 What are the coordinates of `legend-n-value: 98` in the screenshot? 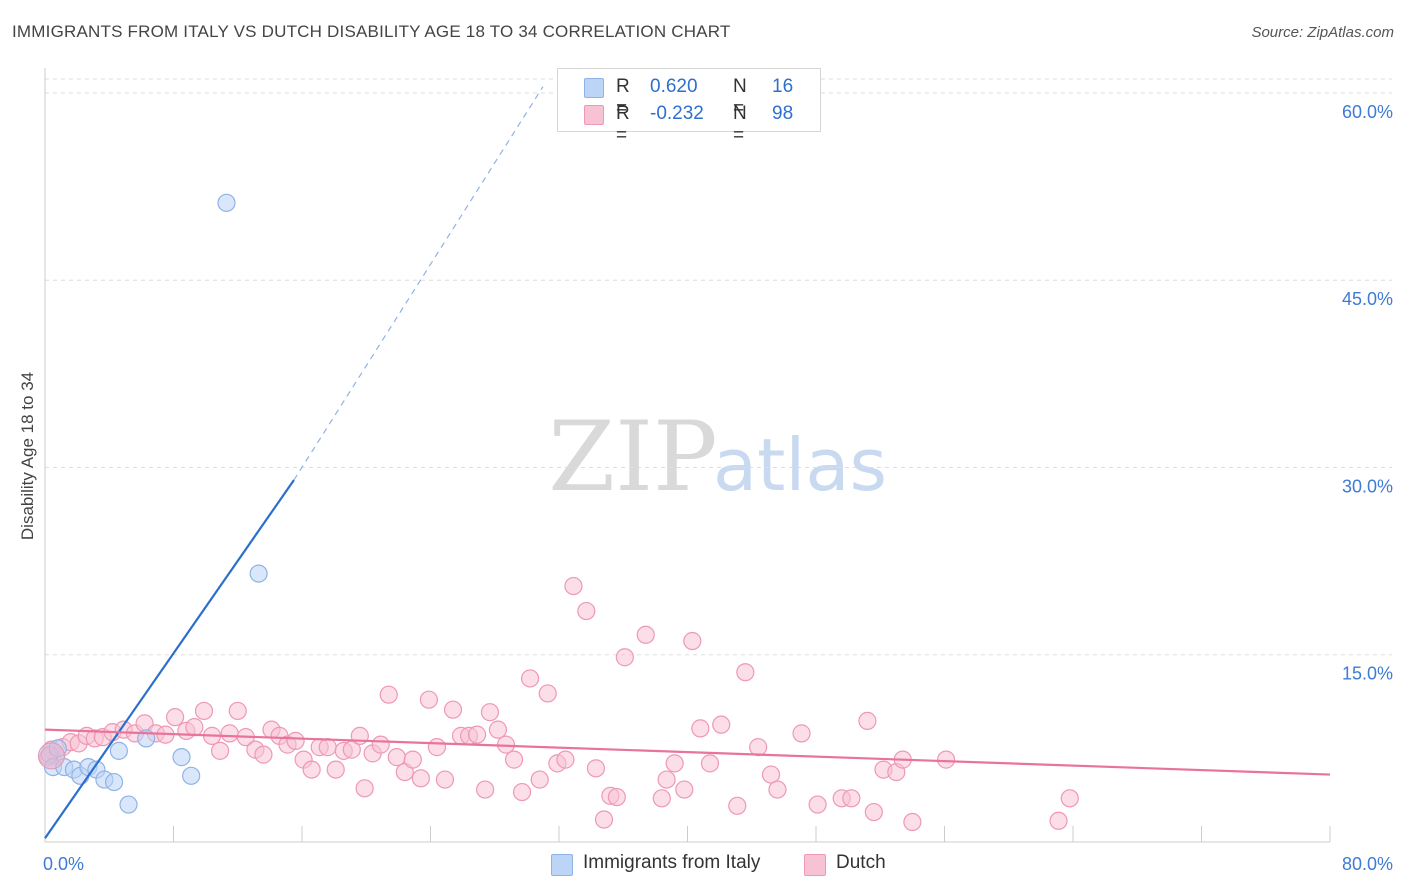 It's located at (783, 113).